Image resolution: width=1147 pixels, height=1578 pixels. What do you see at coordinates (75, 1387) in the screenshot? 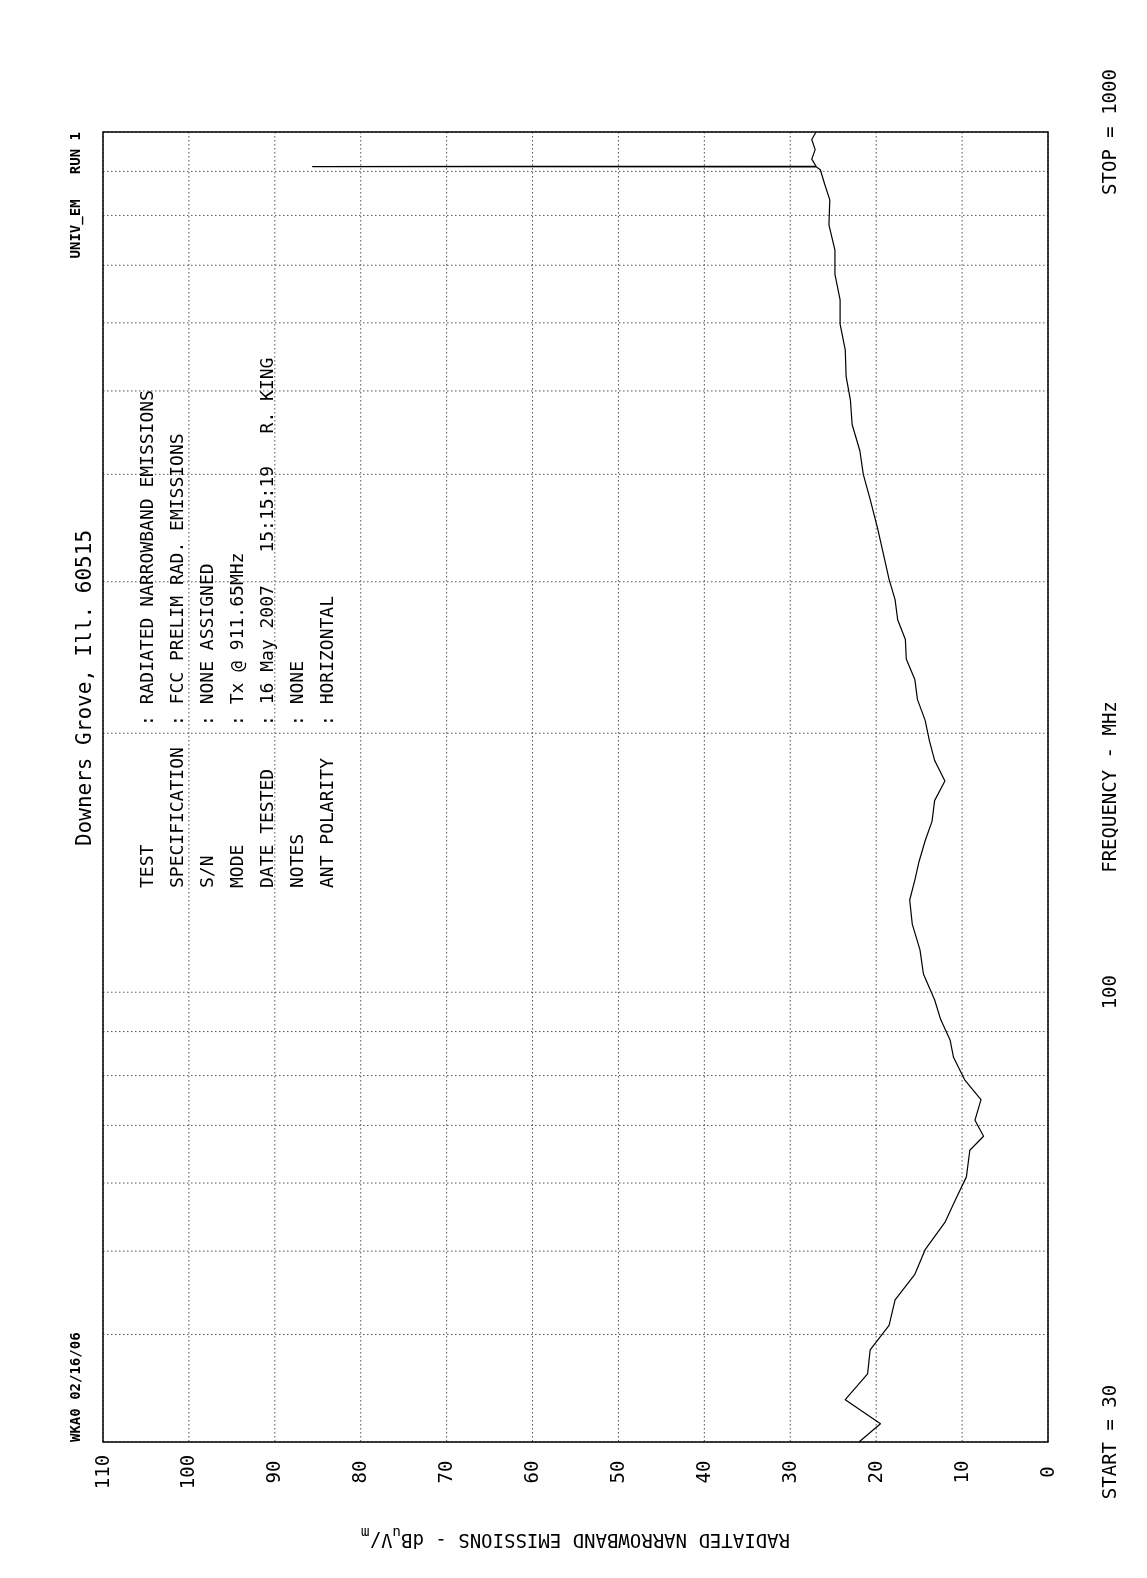
I see `text: WKA0 02/16/06` at bounding box center [75, 1387].